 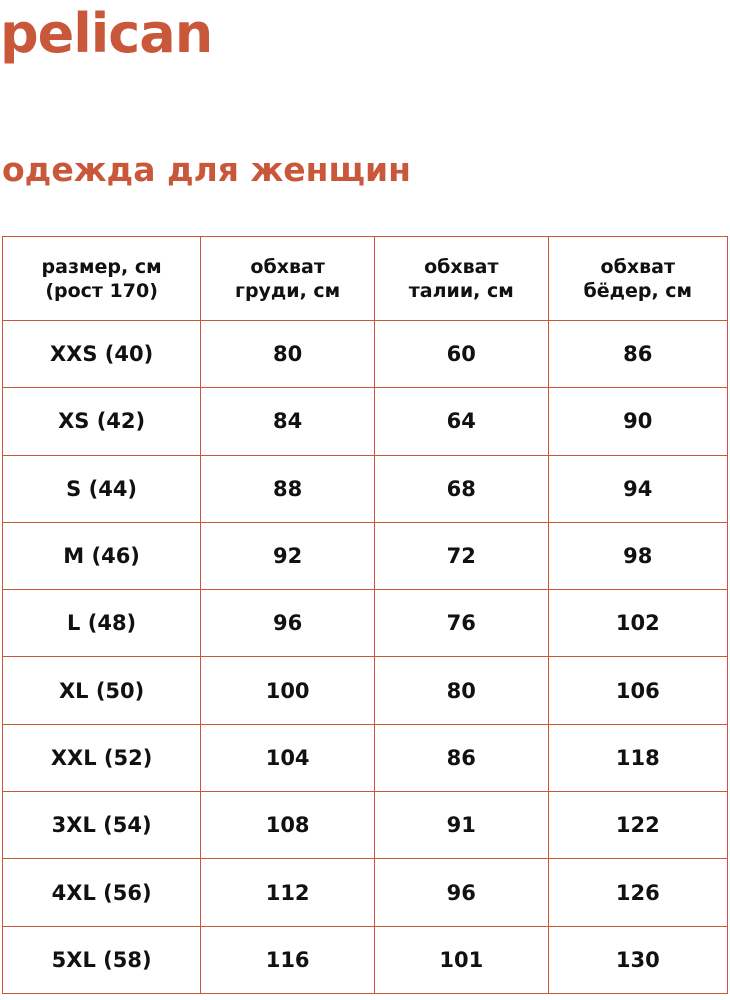 I want to click on table-cell: M (46), so click(x=101, y=556).